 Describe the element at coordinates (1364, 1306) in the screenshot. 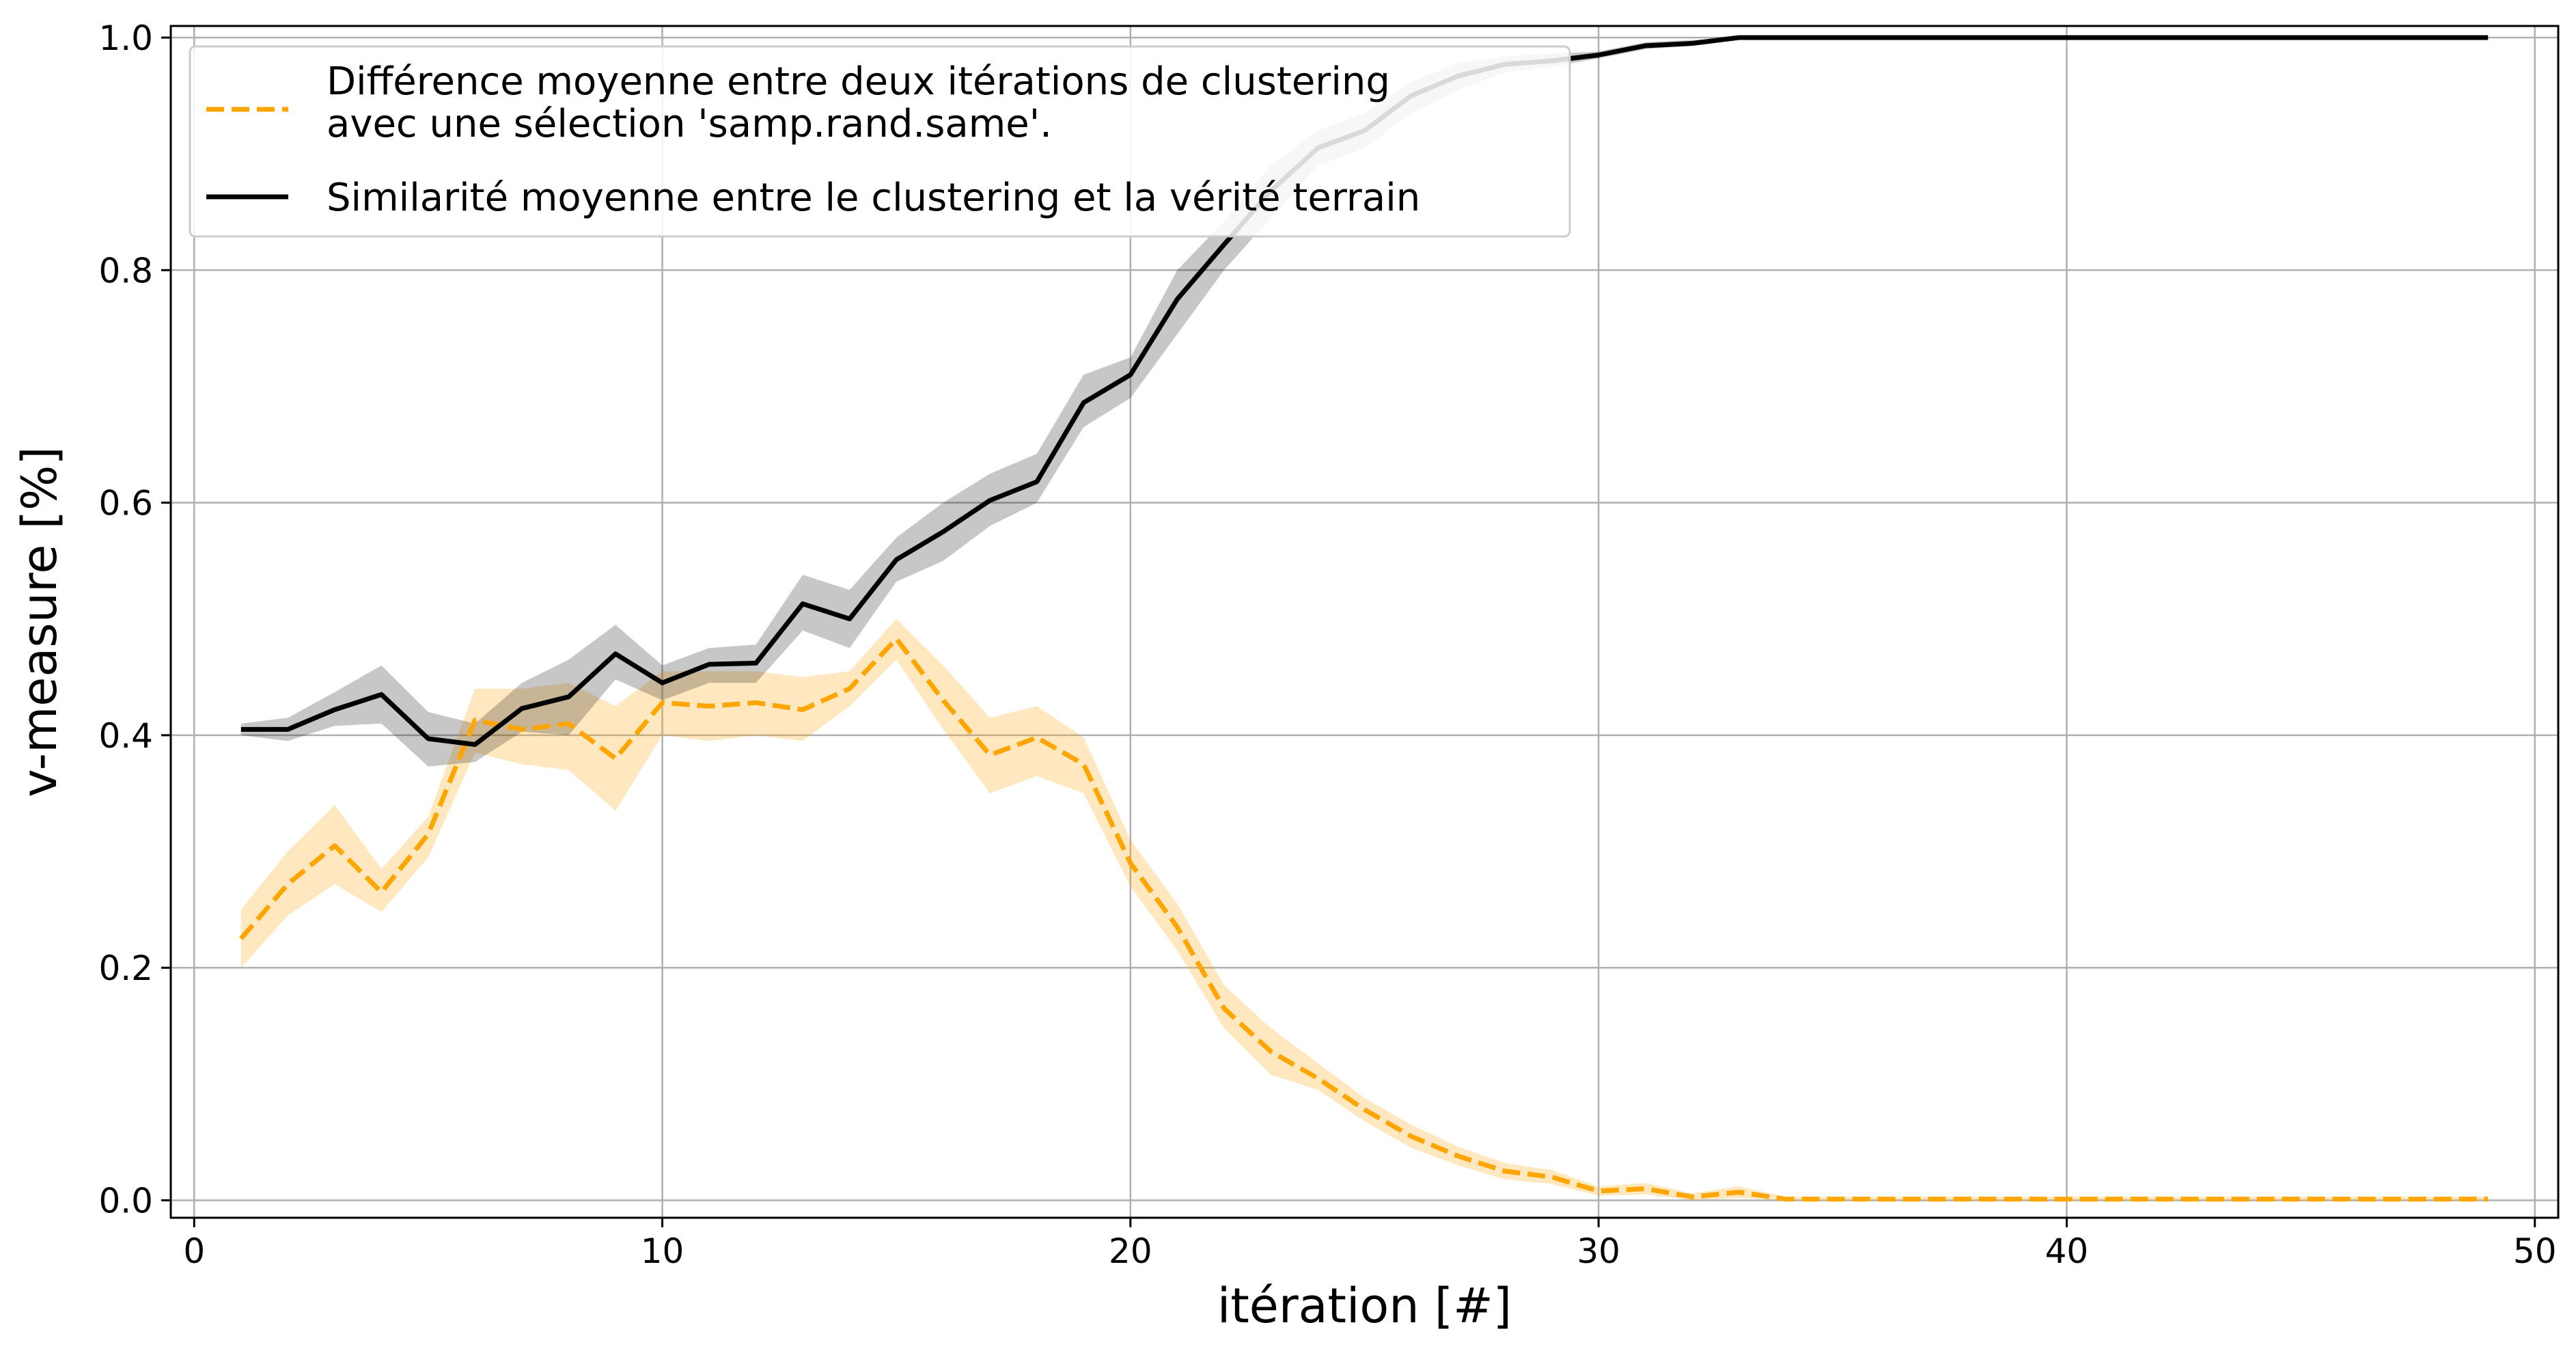

I see `x-axis-label: itération [#]` at that location.